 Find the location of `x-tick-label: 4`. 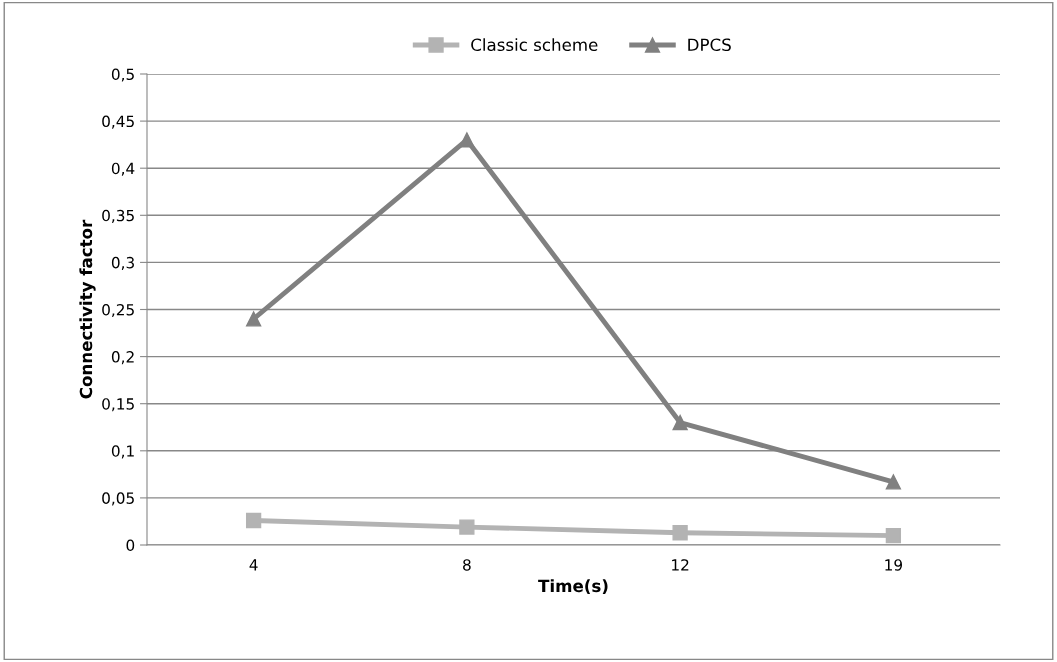

x-tick-label: 4 is located at coordinates (253, 565).